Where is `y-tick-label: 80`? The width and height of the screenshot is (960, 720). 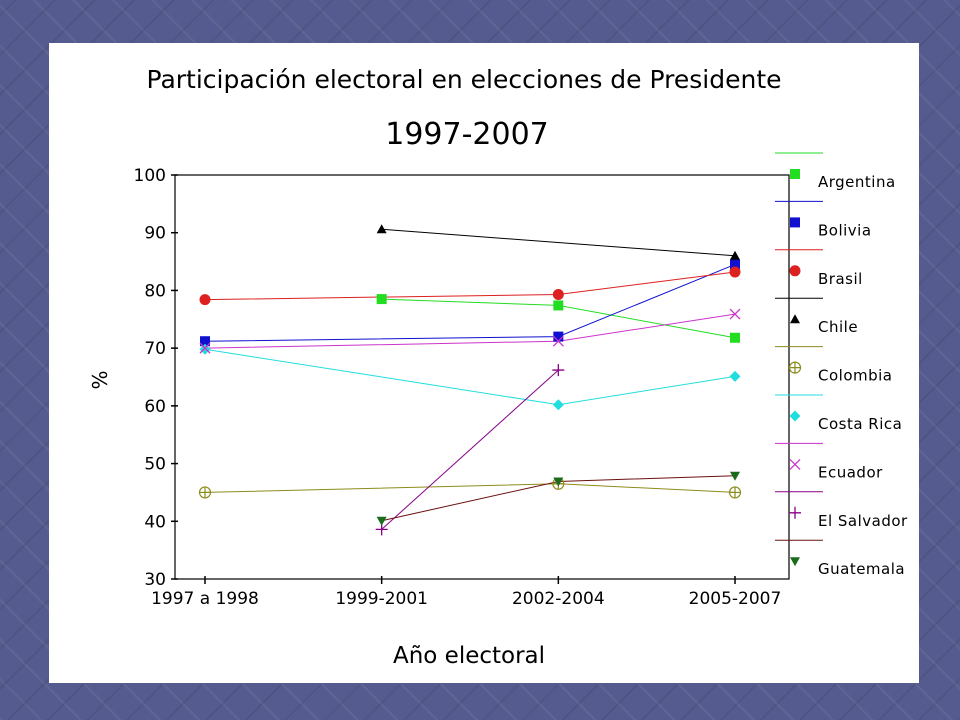 y-tick-label: 80 is located at coordinates (155, 291).